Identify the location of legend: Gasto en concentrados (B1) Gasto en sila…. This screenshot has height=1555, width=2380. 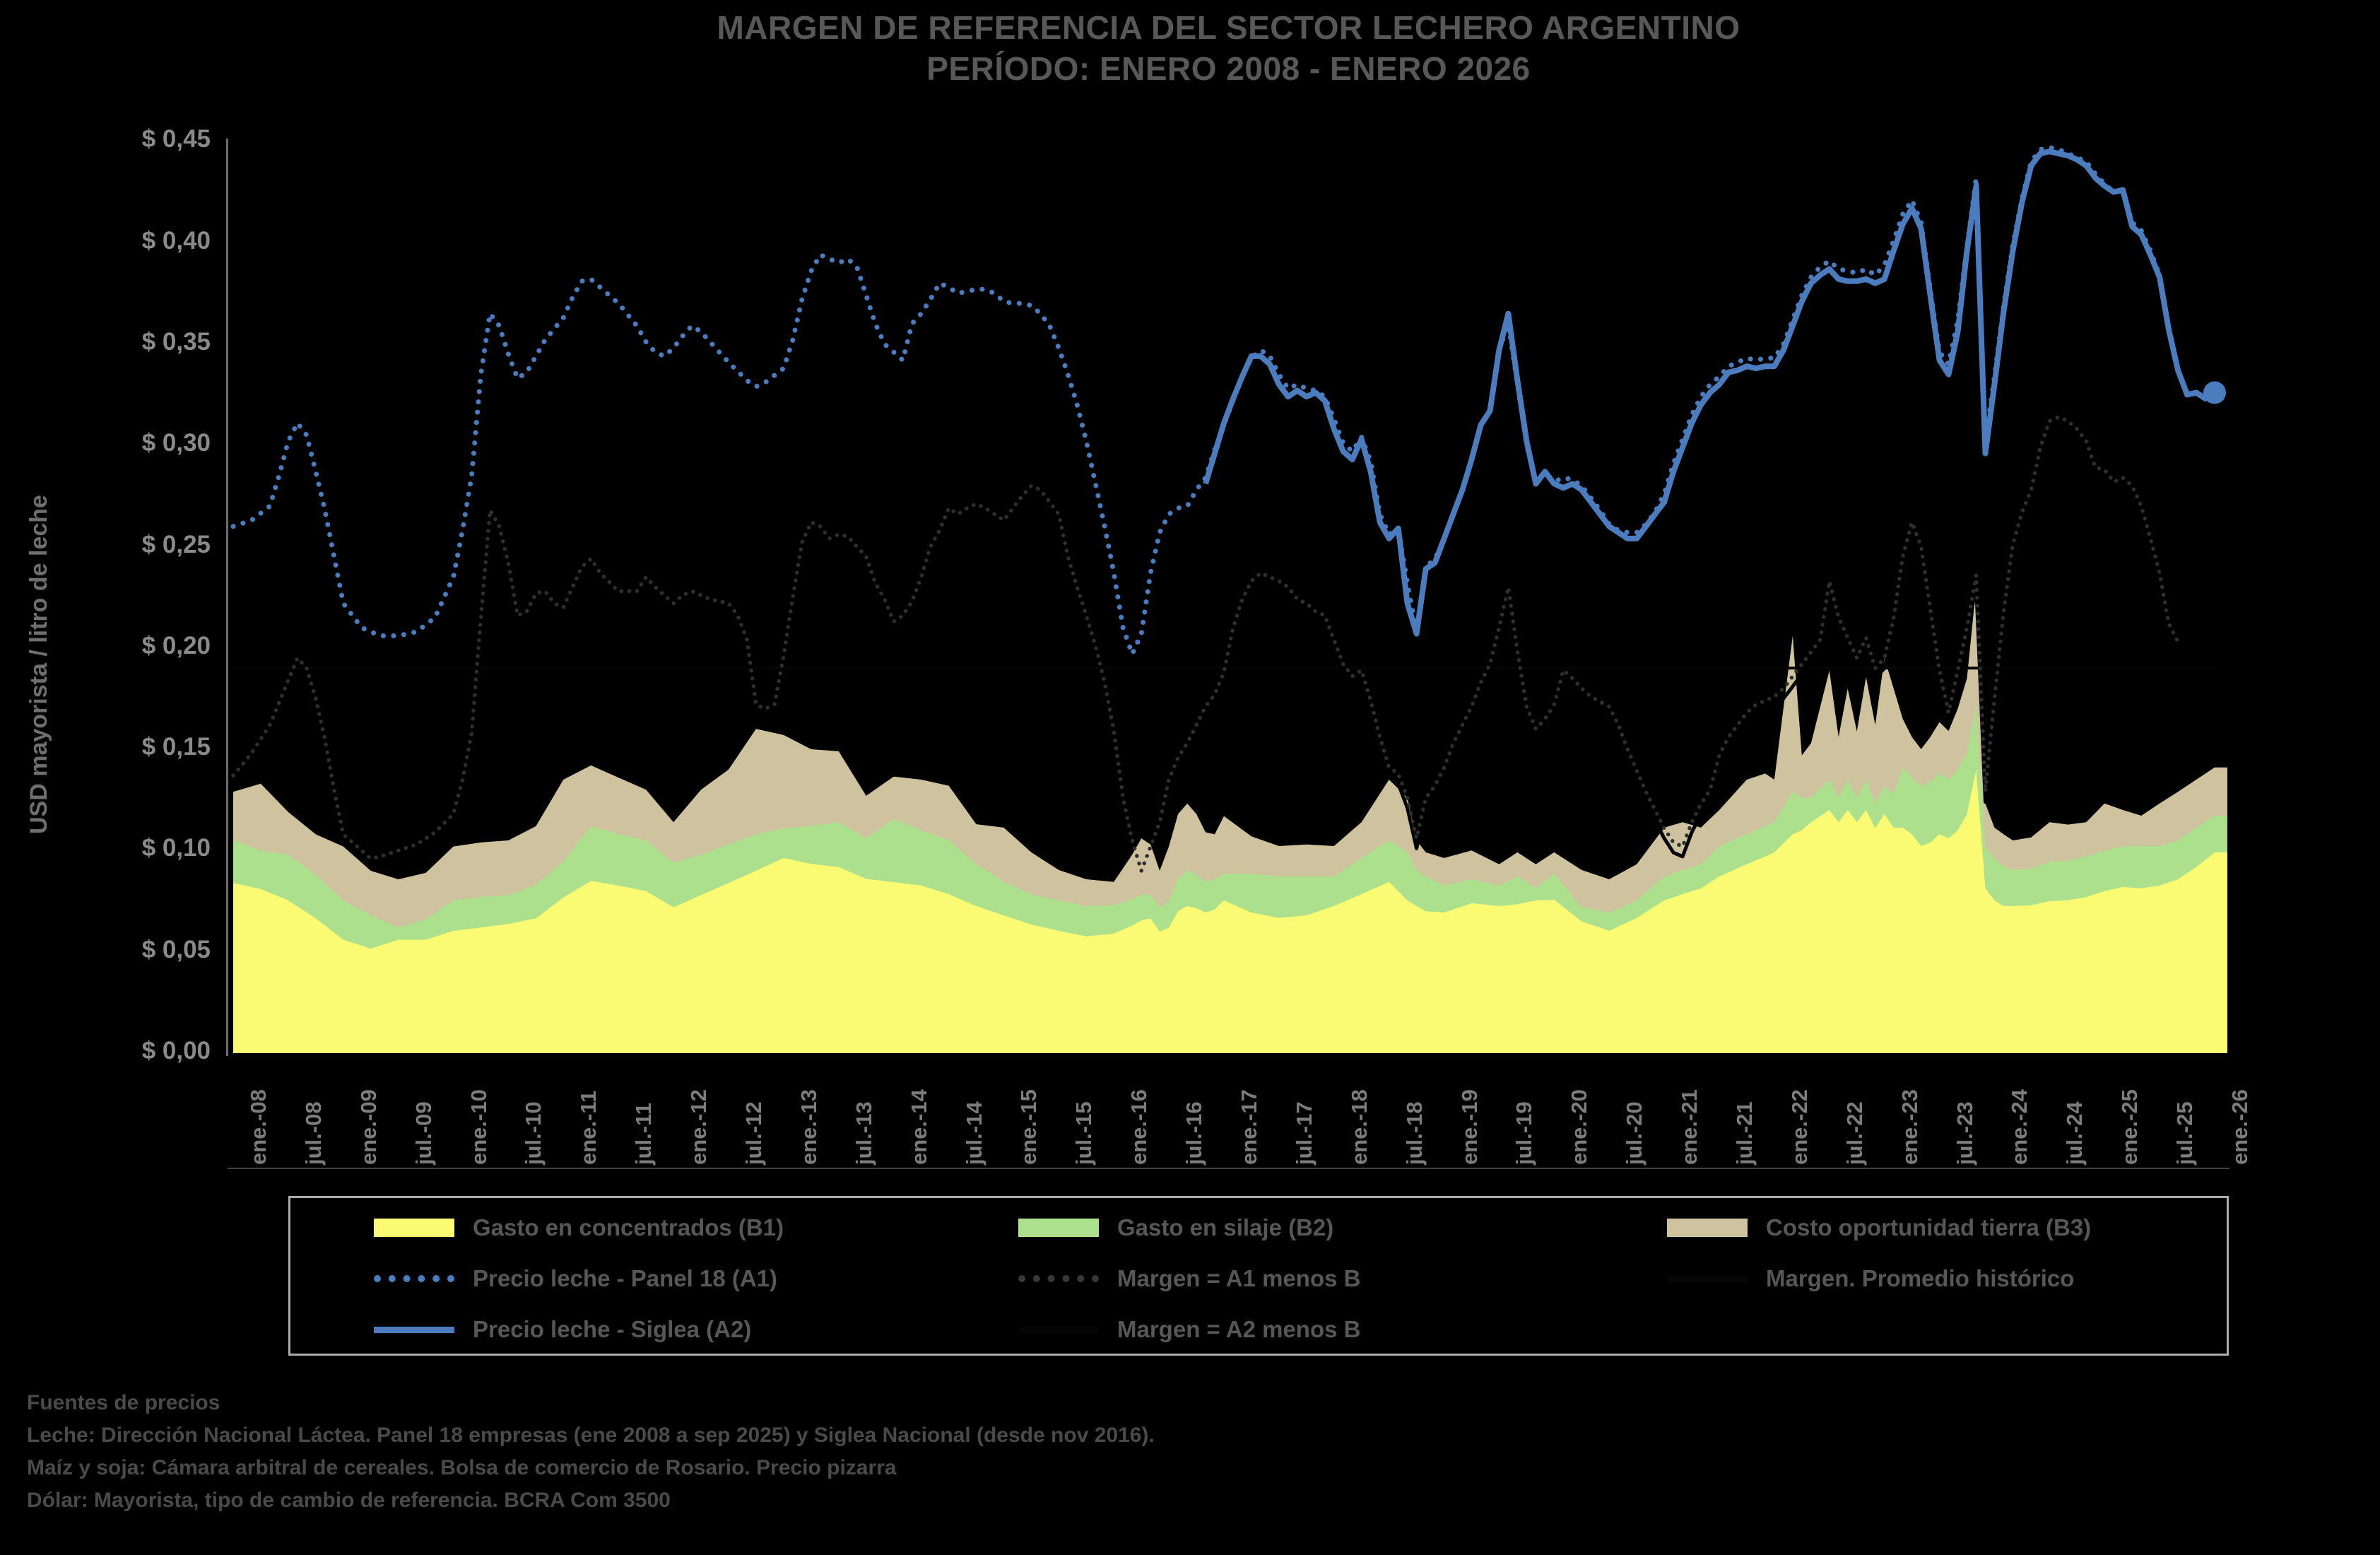
(1258, 1276).